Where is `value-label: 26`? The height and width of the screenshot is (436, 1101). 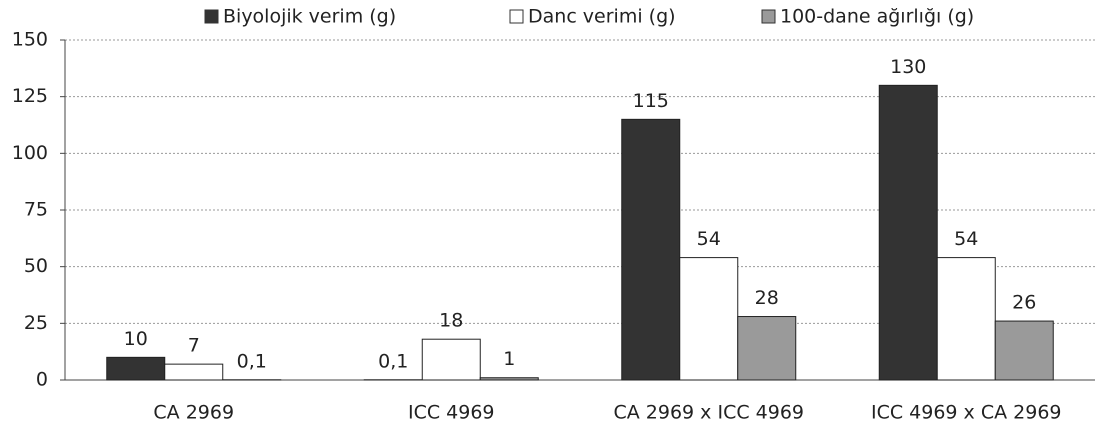 value-label: 26 is located at coordinates (1024, 303).